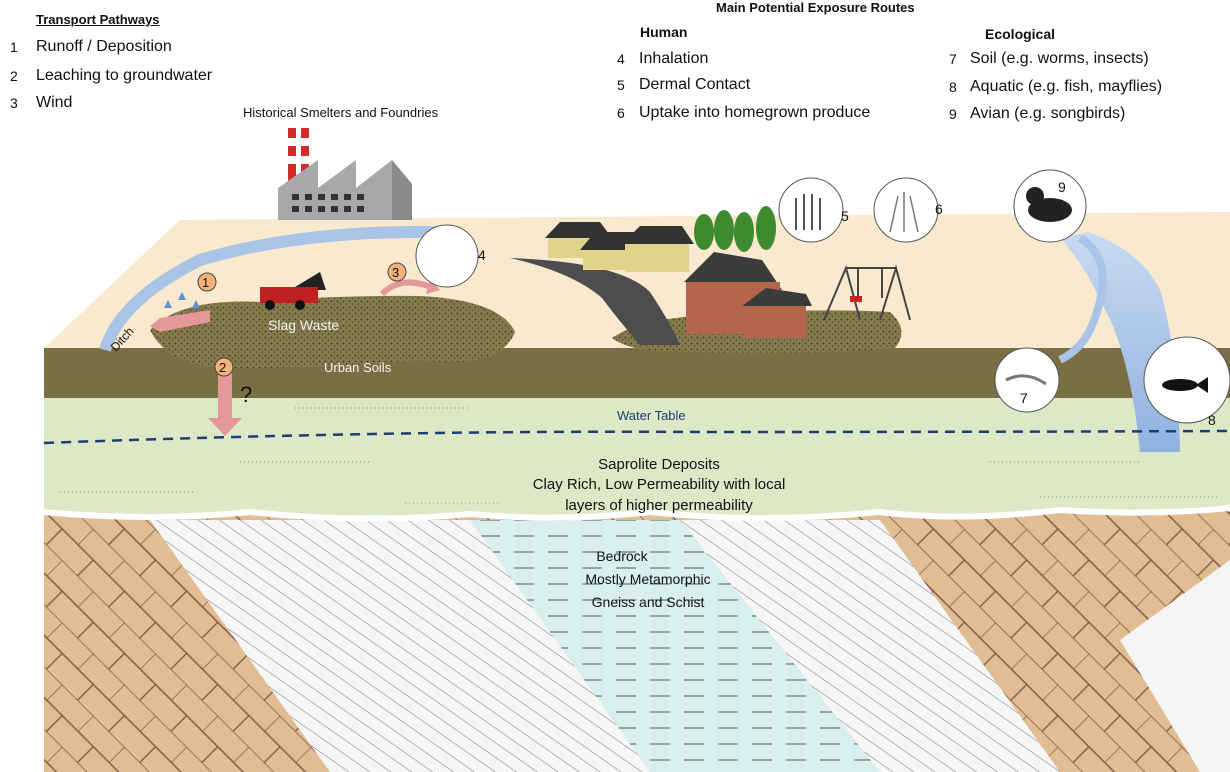  Describe the element at coordinates (180, 321) in the screenshot. I see `runoff-arrow` at that location.